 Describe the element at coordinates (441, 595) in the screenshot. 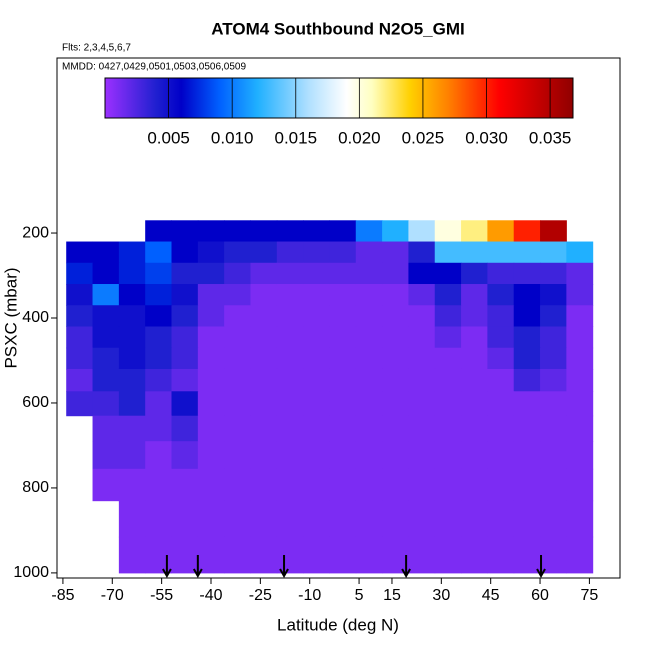

I see `x-tick-label: 30` at that location.